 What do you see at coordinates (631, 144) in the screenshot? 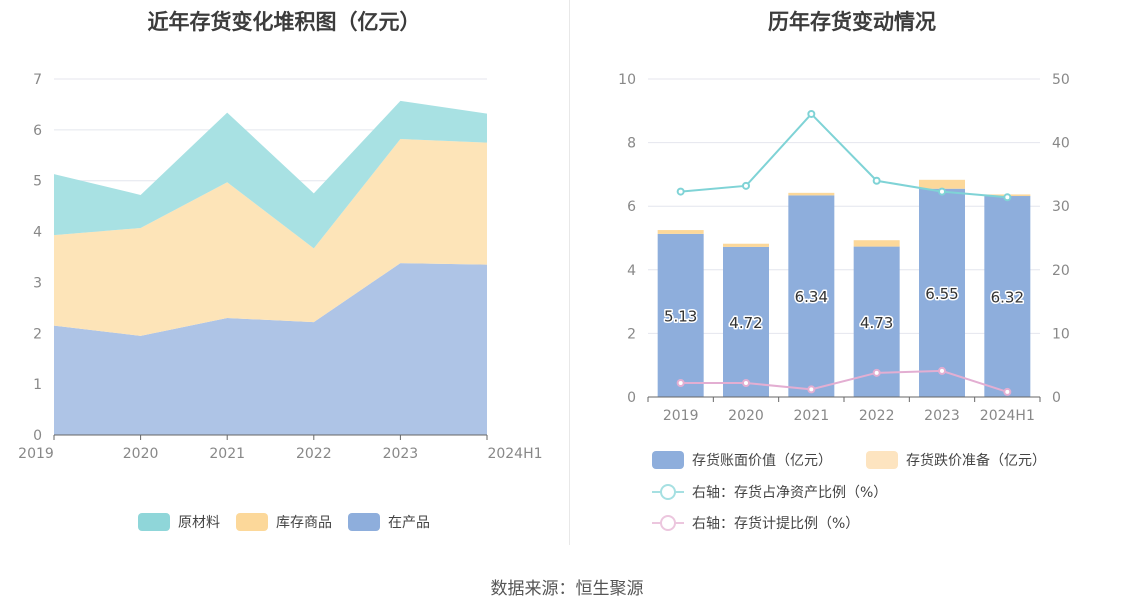
I see `y-tick-label: 8` at bounding box center [631, 144].